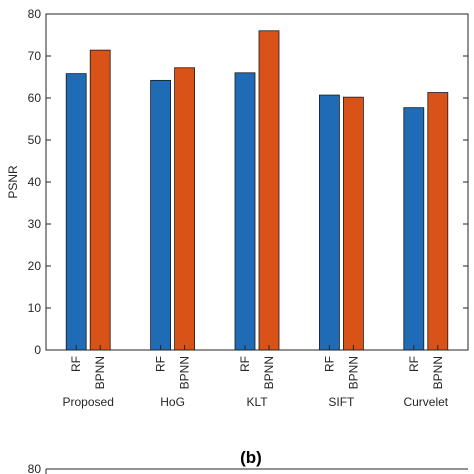 The width and height of the screenshot is (474, 474). Describe the element at coordinates (269, 190) in the screenshot. I see `bar-bpnn-klt` at that location.